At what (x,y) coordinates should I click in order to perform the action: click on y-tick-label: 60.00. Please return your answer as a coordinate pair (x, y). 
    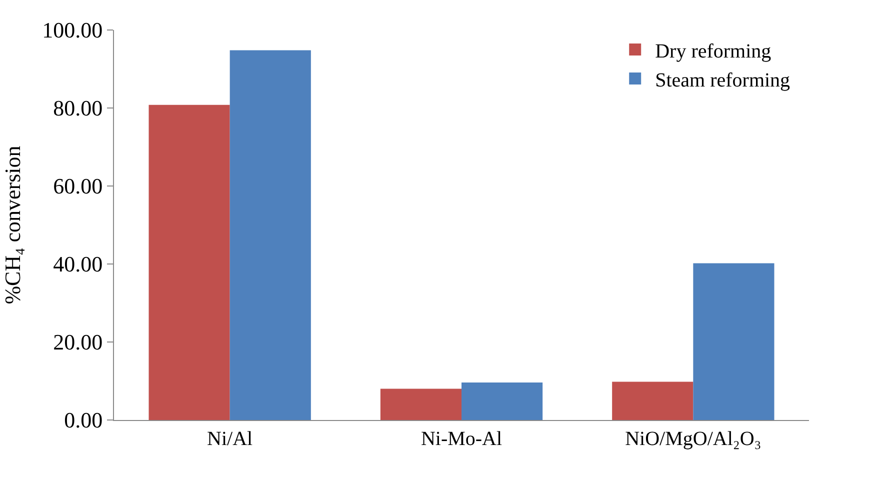
    Looking at the image, I should click on (78, 186).